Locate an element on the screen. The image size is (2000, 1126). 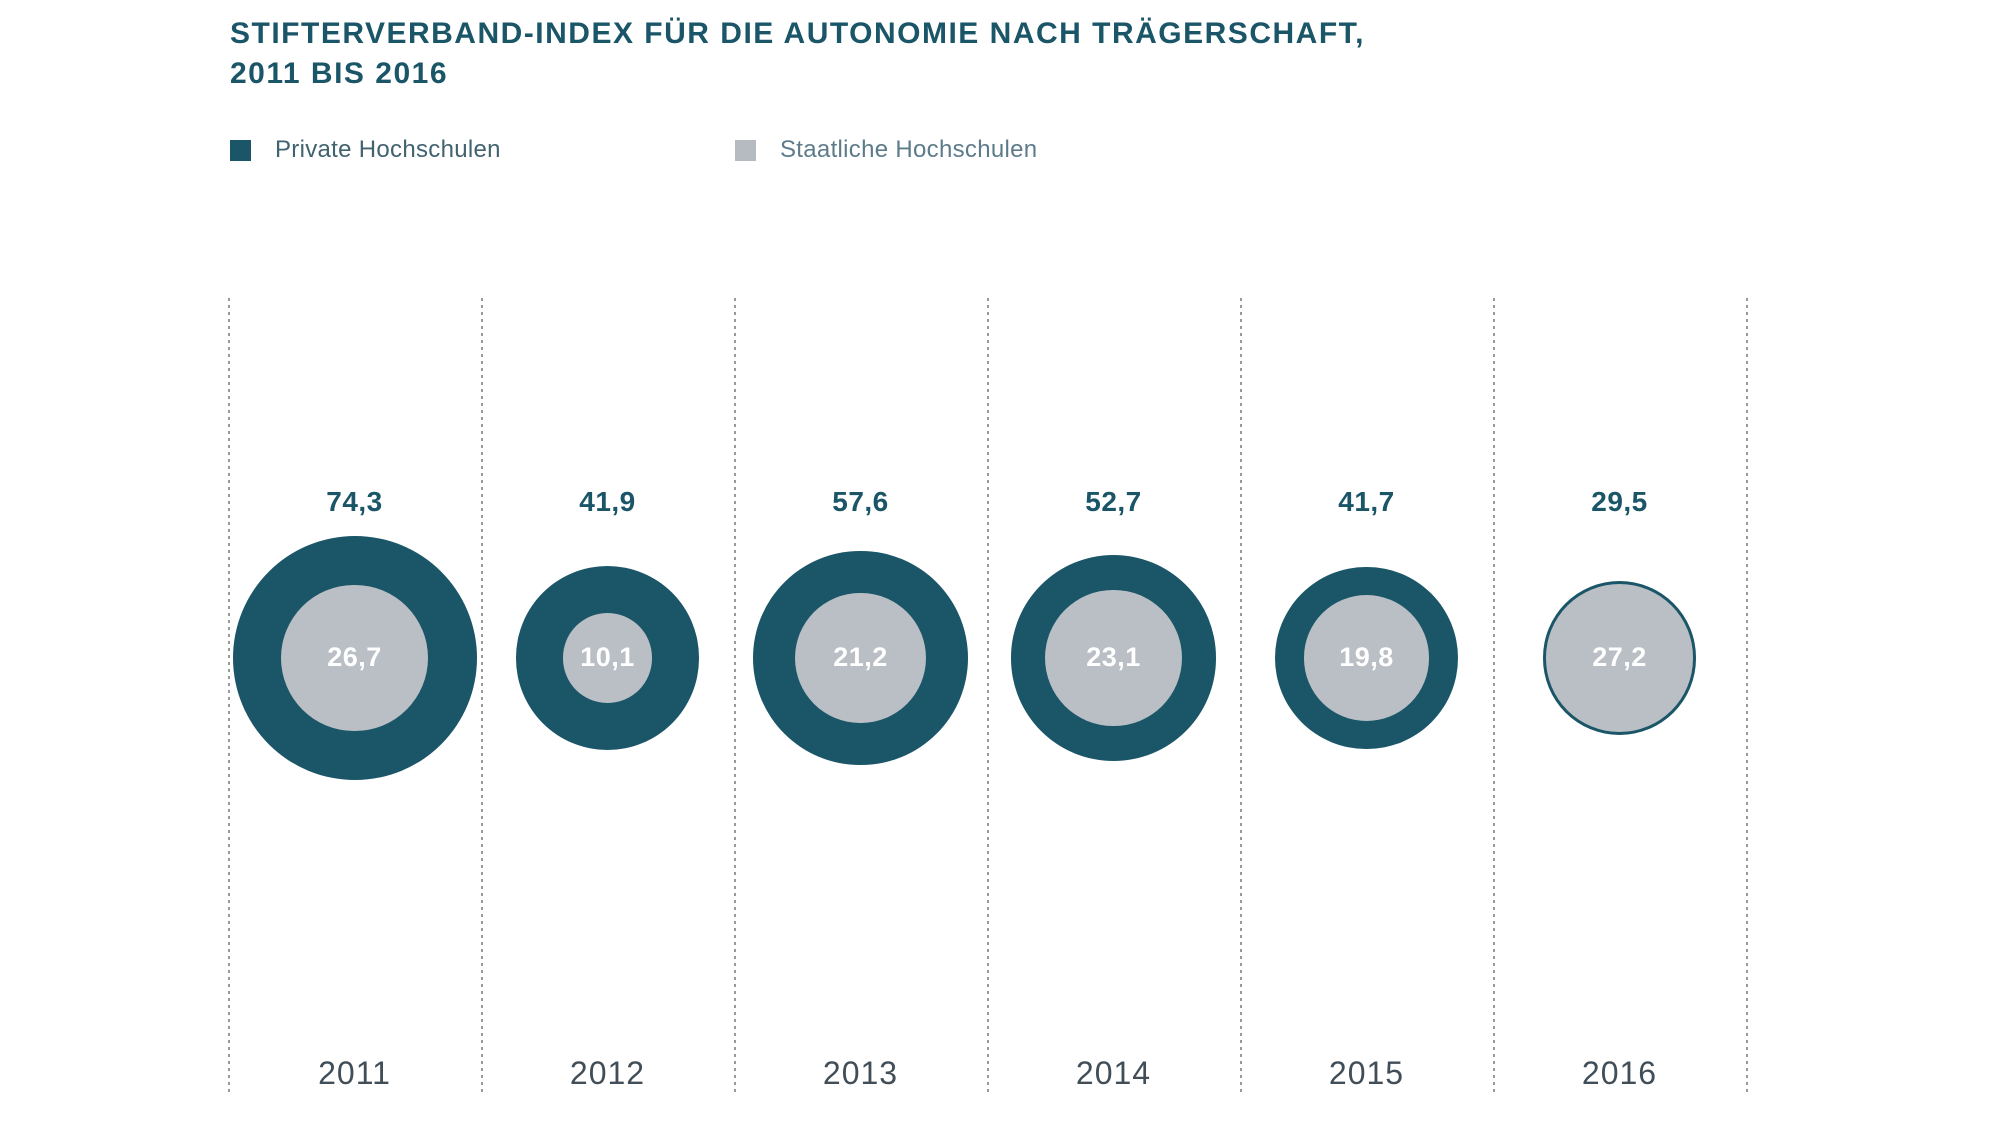
bubble-private: 26,7 is located at coordinates (354, 658).